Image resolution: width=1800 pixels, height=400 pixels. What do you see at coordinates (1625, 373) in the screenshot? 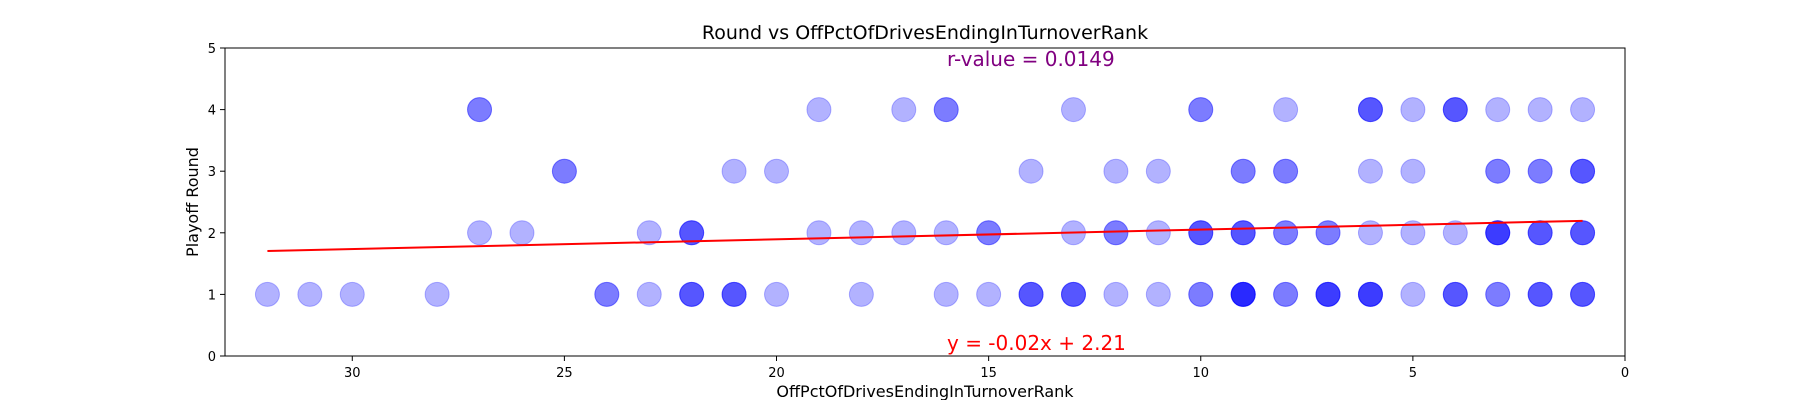
I see `x-tick-label: 0` at bounding box center [1625, 373].